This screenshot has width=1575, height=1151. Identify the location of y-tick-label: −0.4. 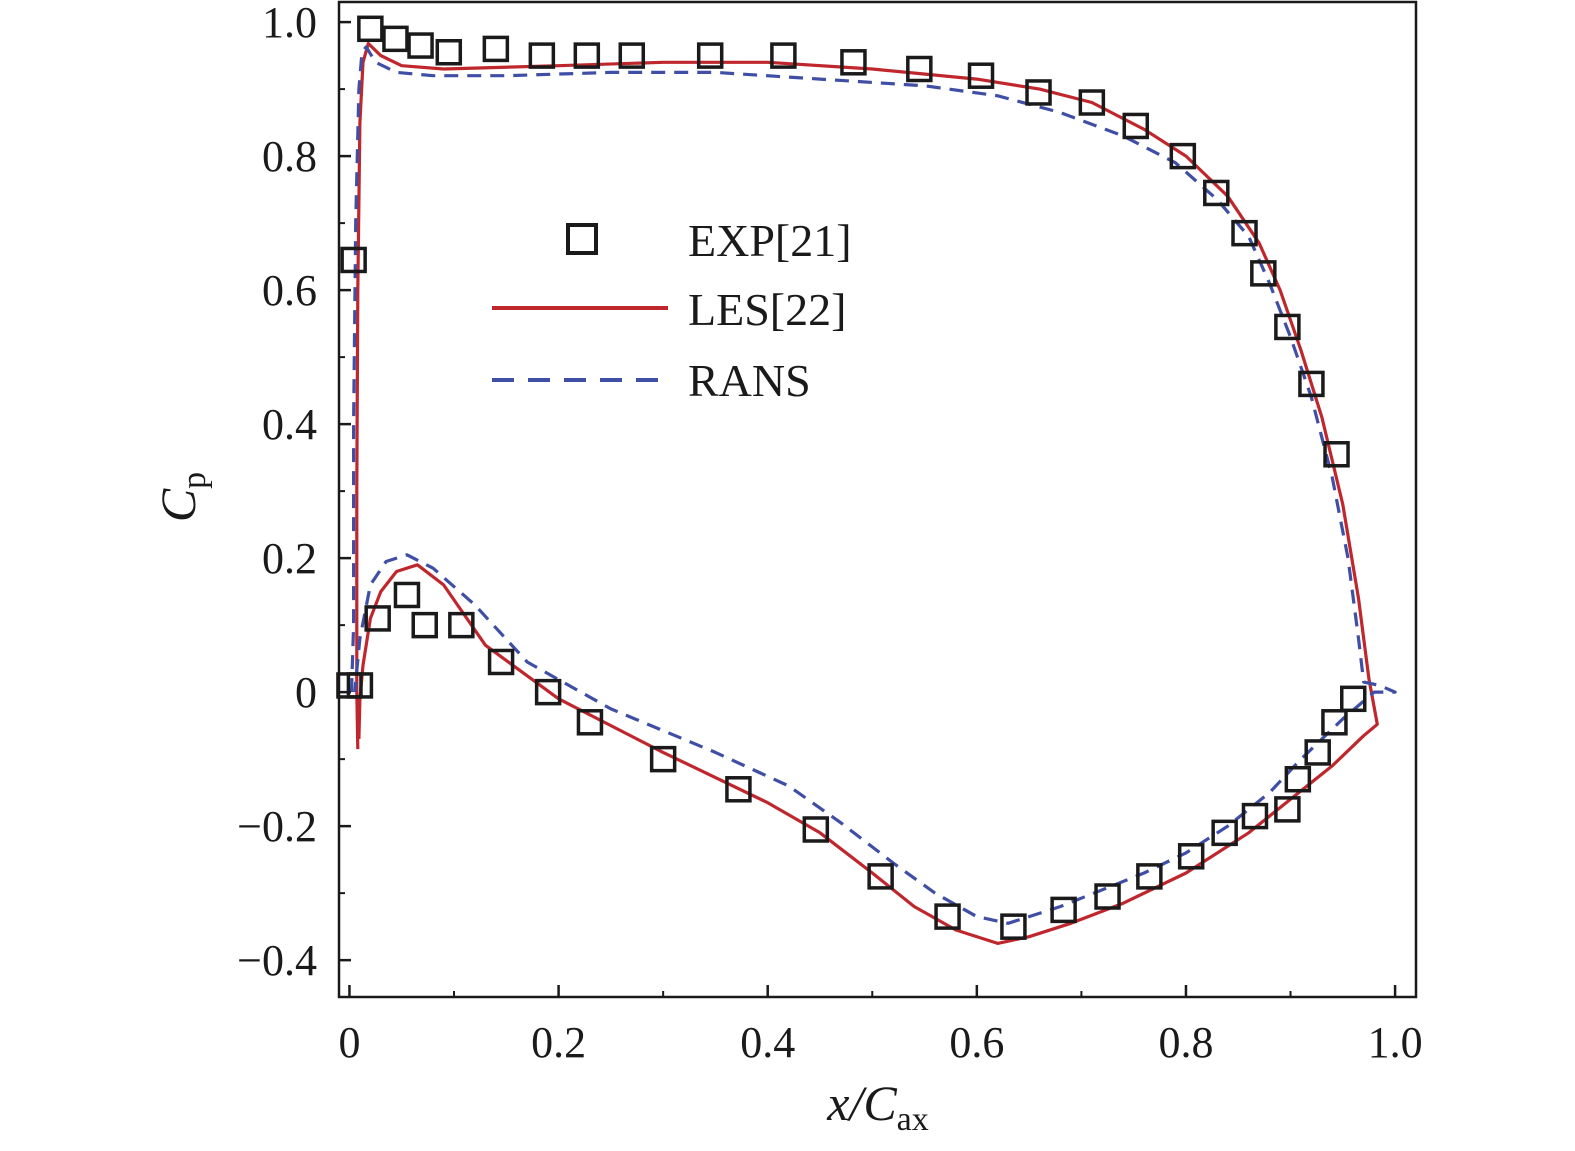
(277, 960).